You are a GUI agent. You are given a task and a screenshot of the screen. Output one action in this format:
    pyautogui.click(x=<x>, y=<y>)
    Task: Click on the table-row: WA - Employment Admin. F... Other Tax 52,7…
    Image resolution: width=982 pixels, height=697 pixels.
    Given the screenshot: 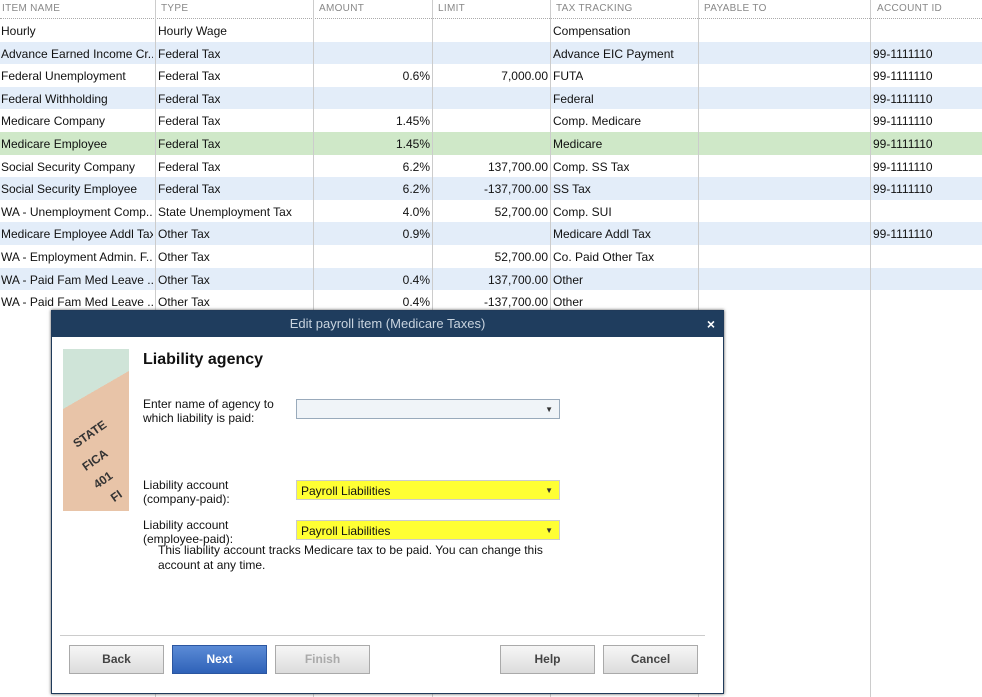 What is the action you would take?
    pyautogui.click(x=491, y=256)
    